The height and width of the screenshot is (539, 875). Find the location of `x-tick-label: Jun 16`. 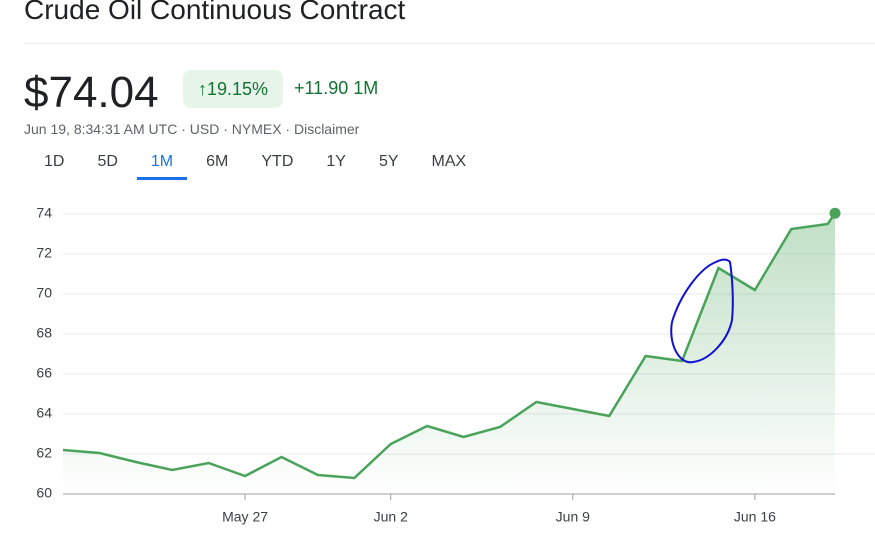

x-tick-label: Jun 16 is located at coordinates (755, 517).